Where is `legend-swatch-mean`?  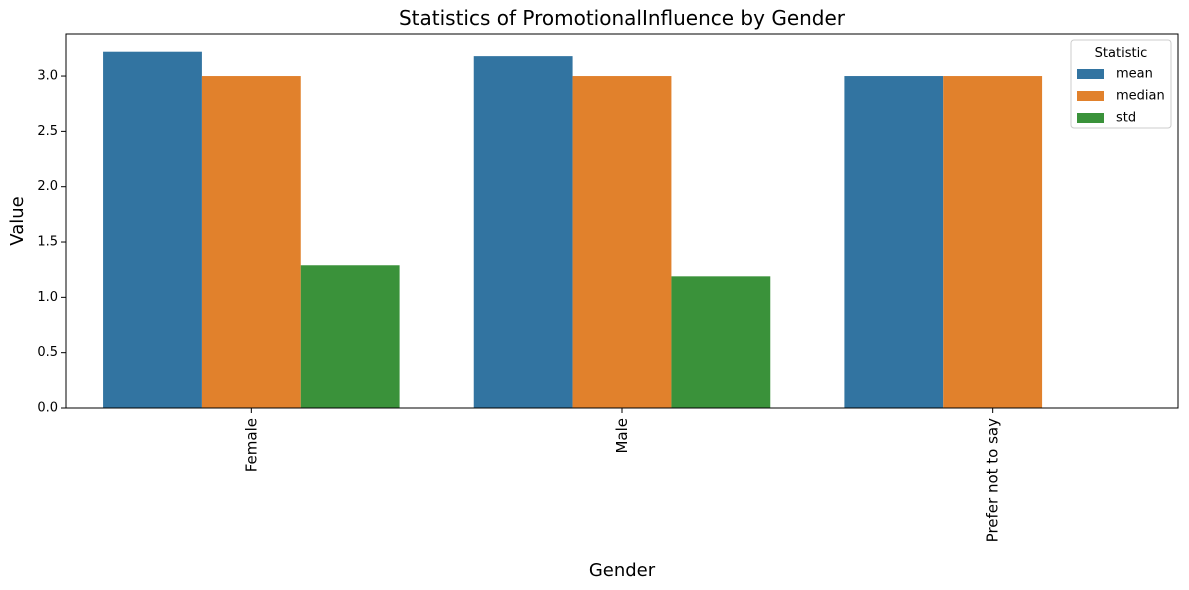
legend-swatch-mean is located at coordinates (1090, 74).